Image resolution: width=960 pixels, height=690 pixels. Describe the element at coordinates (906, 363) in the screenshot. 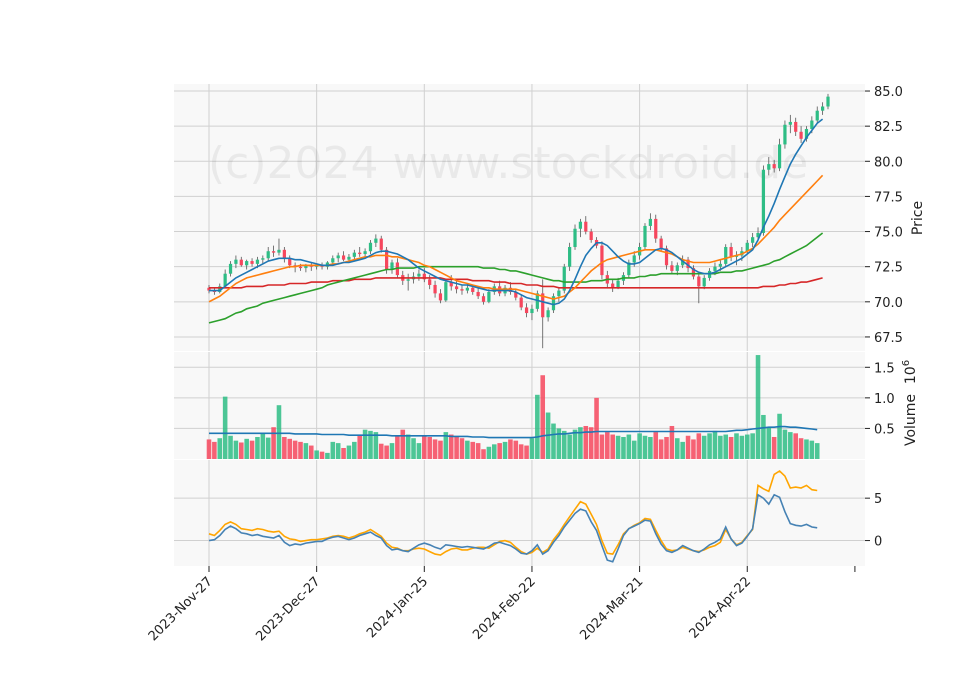

I see `volume-exponent-value: 6` at that location.